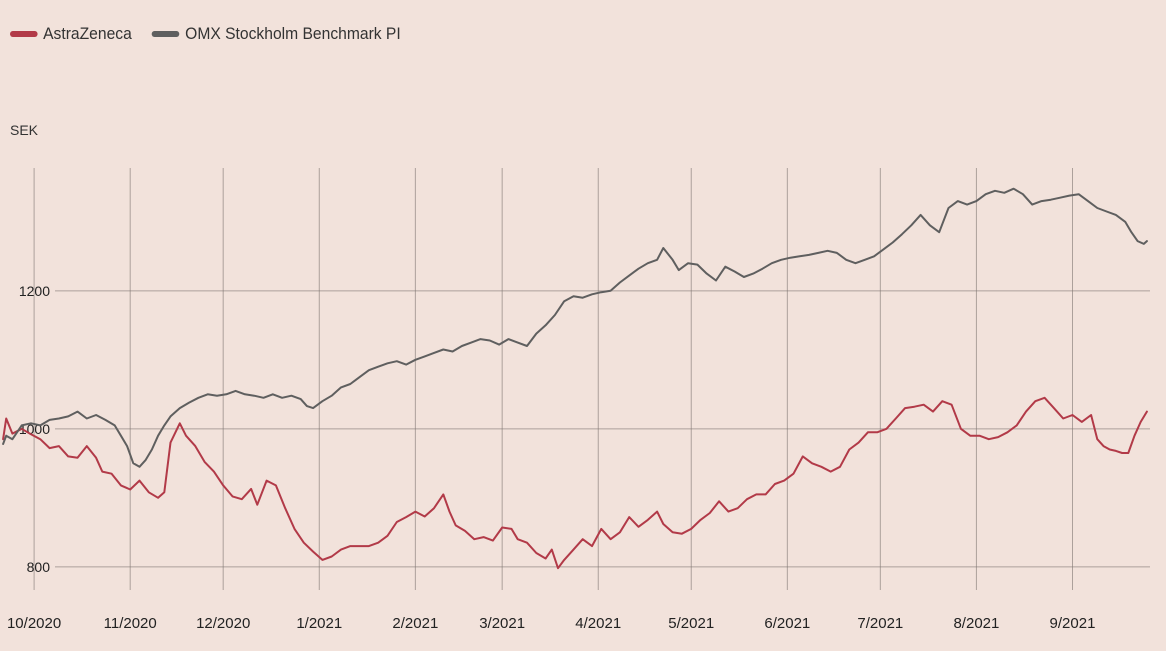  I want to click on legend-swatch-omx, so click(166, 34).